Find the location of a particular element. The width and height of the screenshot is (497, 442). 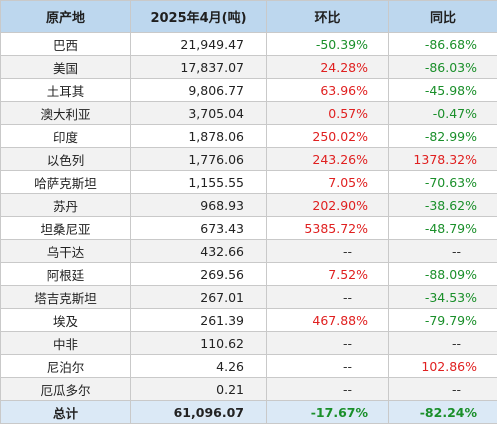

country-cell: 哈萨克斯坦 is located at coordinates (65, 182).